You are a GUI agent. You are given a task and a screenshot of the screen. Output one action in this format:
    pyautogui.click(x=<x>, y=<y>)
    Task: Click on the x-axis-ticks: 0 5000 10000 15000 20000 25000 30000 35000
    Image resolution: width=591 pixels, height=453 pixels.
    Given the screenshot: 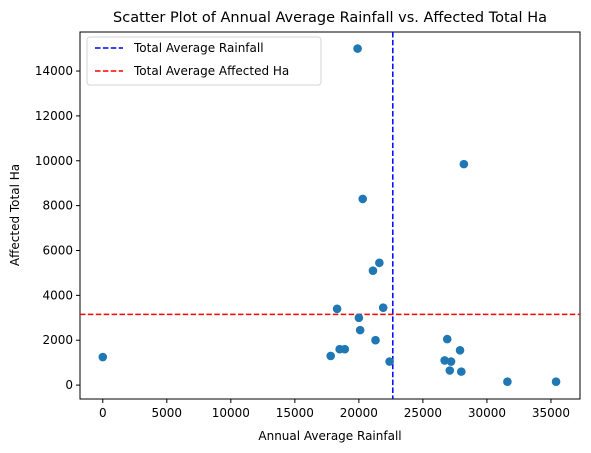 What is the action you would take?
    pyautogui.click(x=334, y=409)
    